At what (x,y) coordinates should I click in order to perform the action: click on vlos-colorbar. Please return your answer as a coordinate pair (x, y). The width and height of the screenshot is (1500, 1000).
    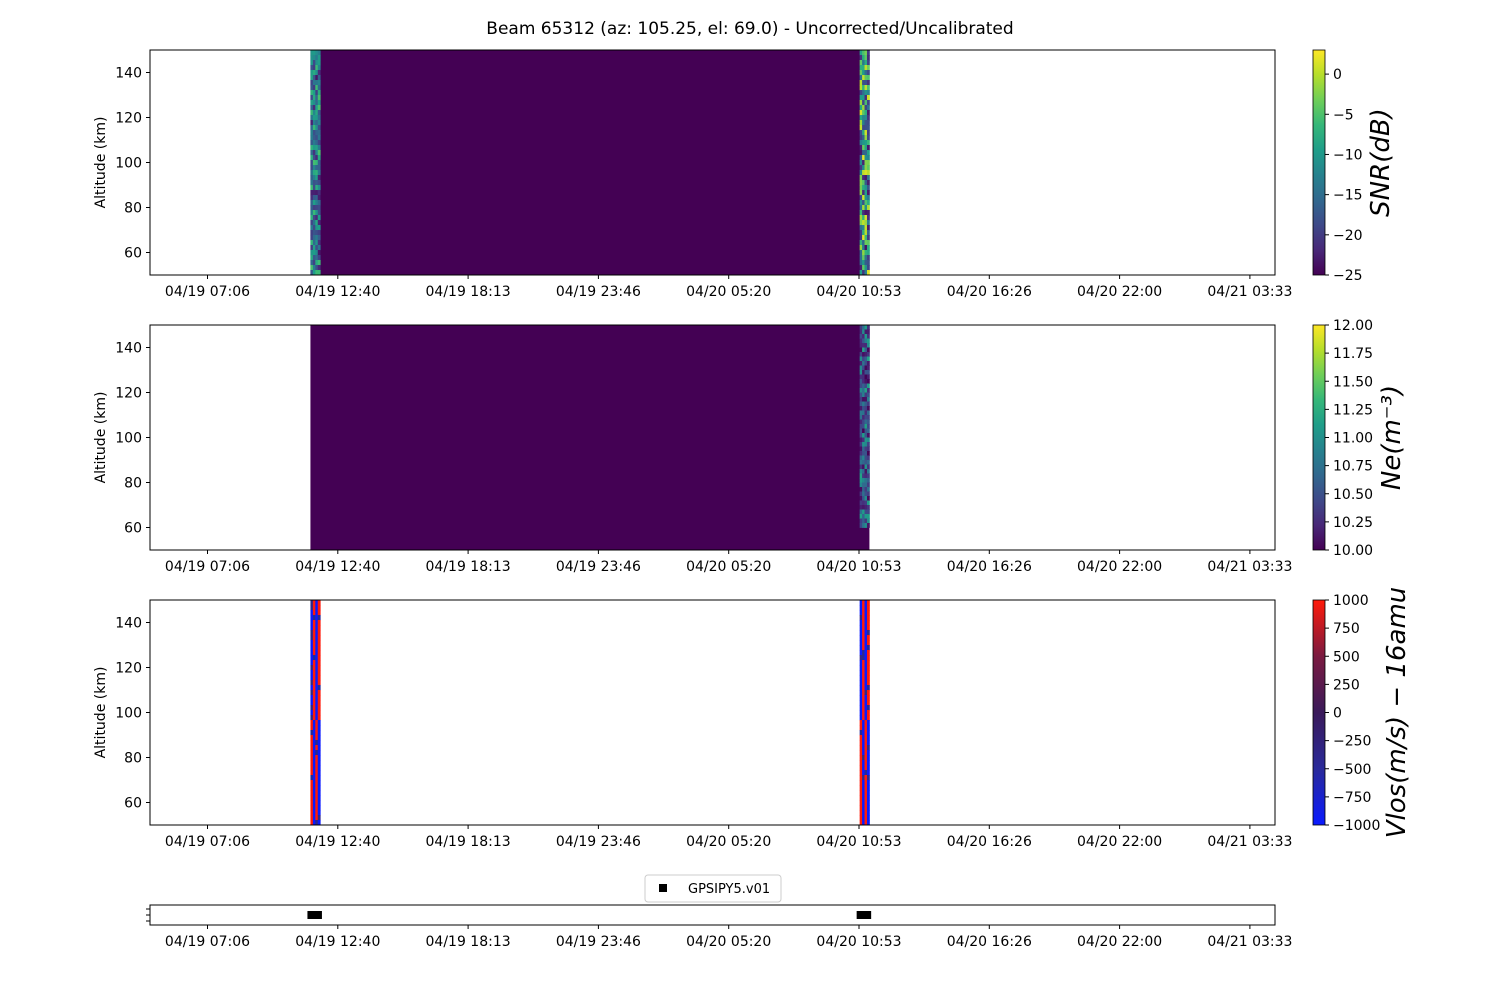
    Looking at the image, I should click on (1319, 712).